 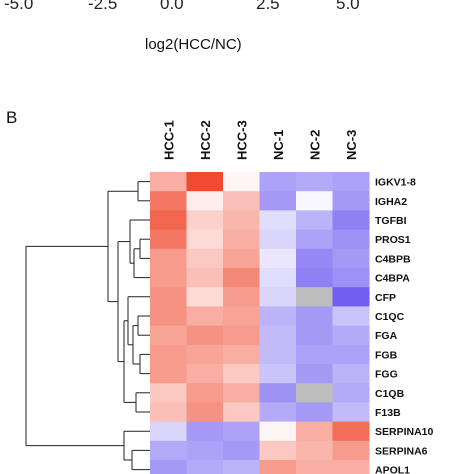 What do you see at coordinates (172, 6) in the screenshot?
I see `axis-tick-label: 0.0` at bounding box center [172, 6].